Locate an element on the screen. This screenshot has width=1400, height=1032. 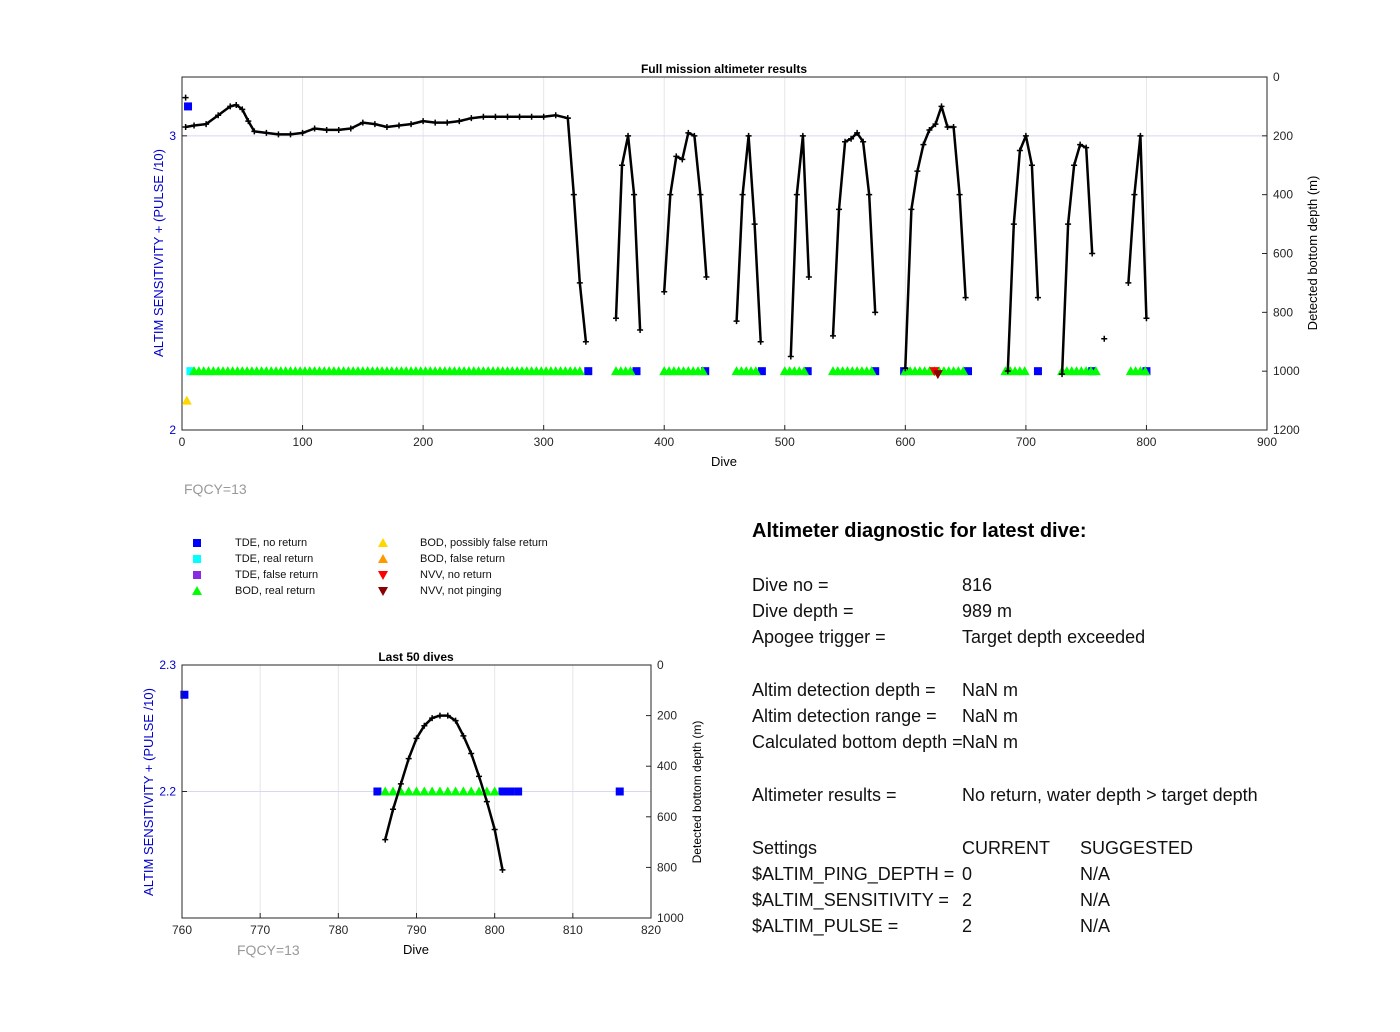
bod-possibly-false-return-marker is located at coordinates (186, 400).